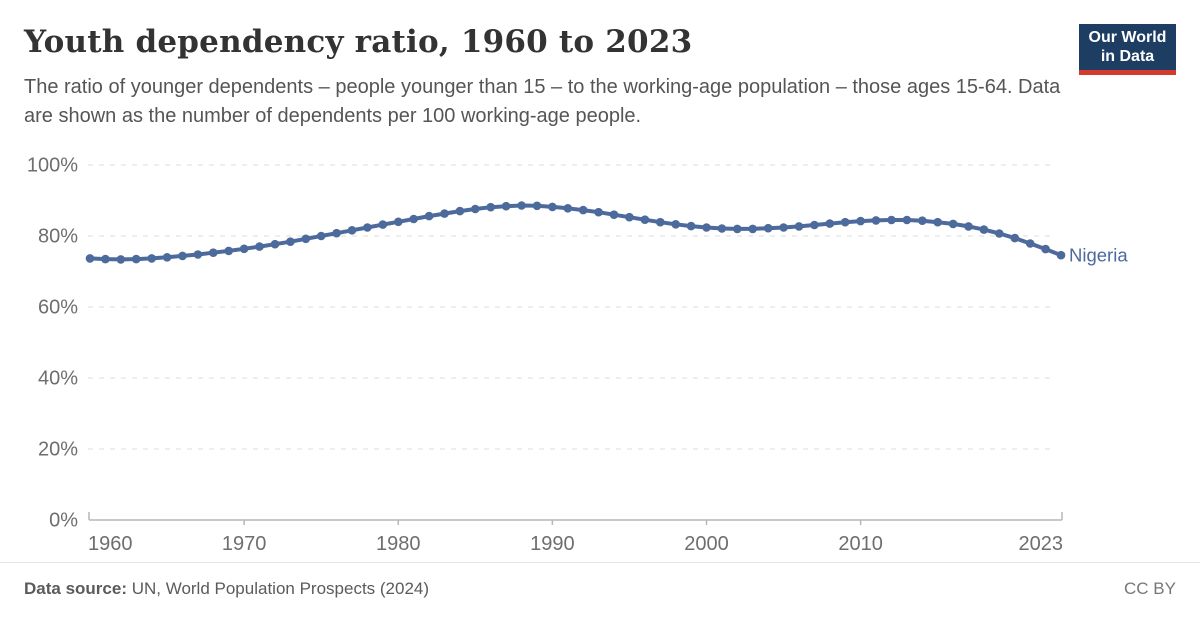 The image size is (1200, 627). What do you see at coordinates (63, 521) in the screenshot?
I see `y-axis-tick-label: 0%` at bounding box center [63, 521].